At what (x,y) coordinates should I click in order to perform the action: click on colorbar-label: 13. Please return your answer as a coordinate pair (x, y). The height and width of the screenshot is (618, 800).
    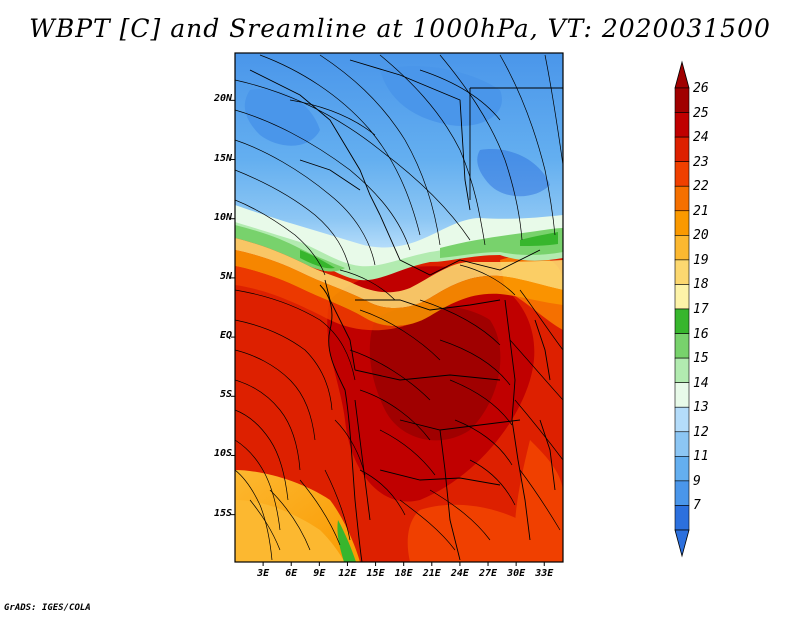
    Looking at the image, I should click on (701, 408).